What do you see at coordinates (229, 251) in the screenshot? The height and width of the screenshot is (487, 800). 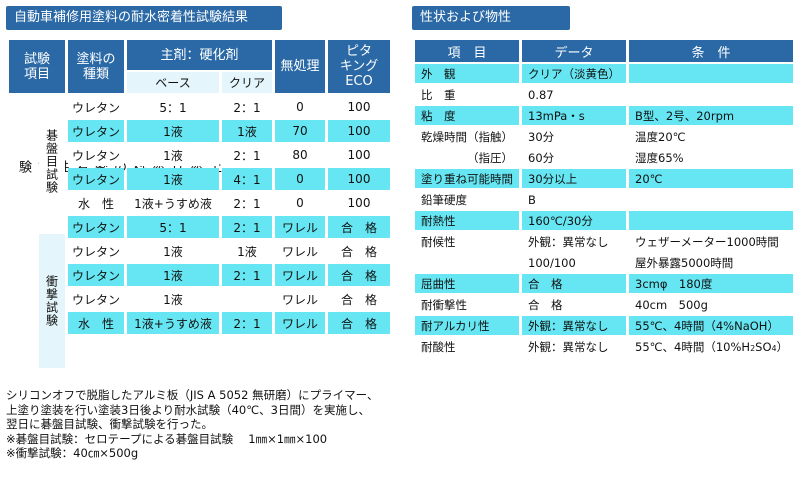 I see `table-row: ウレタン 1液 1液 ワレル 合 格` at bounding box center [229, 251].